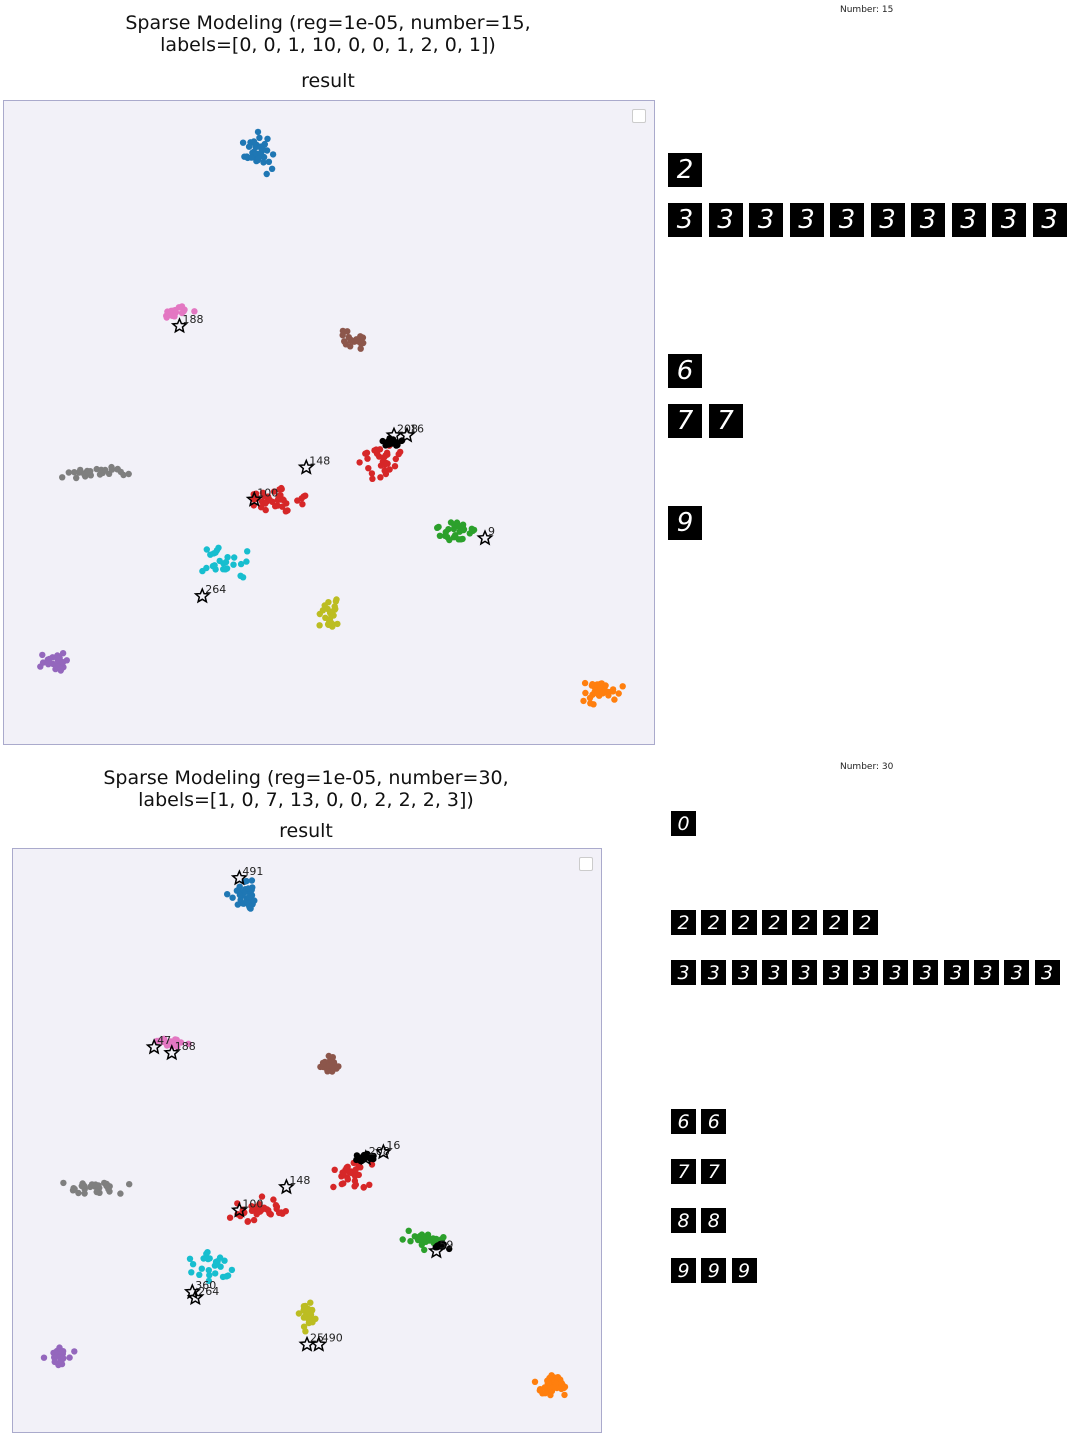 This screenshot has width=1079, height=1438. What do you see at coordinates (205, 1285) in the screenshot?
I see `star-label: 360` at bounding box center [205, 1285].